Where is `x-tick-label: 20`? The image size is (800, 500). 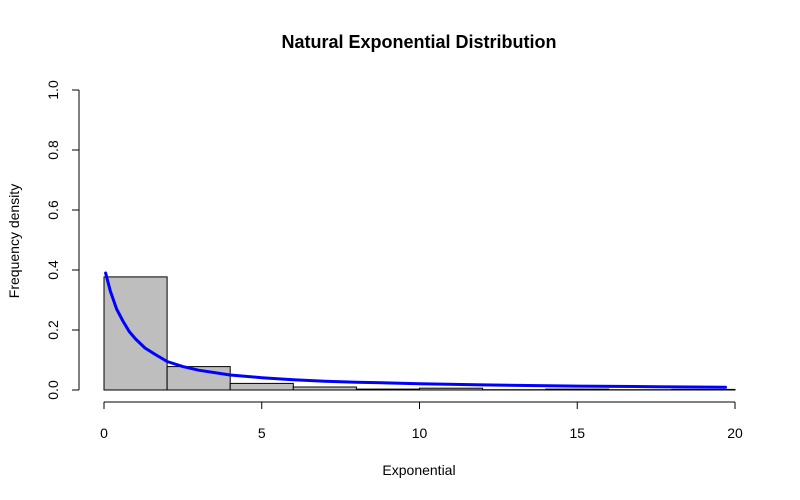 x-tick-label: 20 is located at coordinates (735, 433).